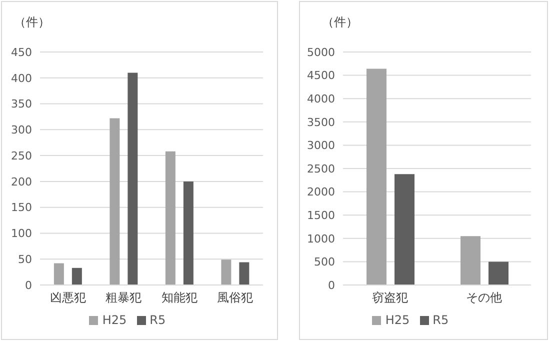 The height and width of the screenshot is (348, 559). Describe the element at coordinates (68, 297) in the screenshot. I see `x-tick-label: 凶悪犯` at that location.